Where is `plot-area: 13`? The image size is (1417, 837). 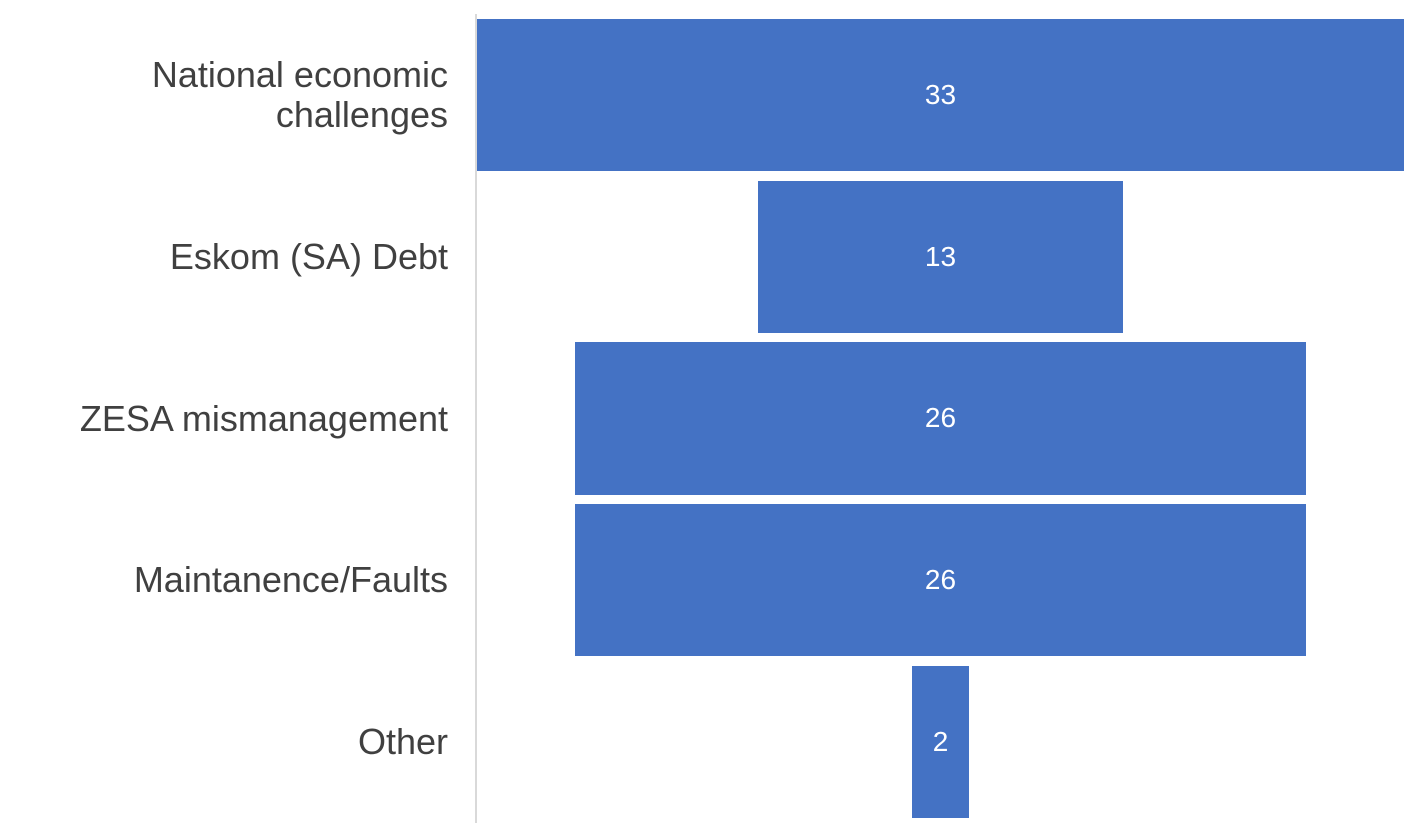
plot-area: 13 is located at coordinates (946, 256).